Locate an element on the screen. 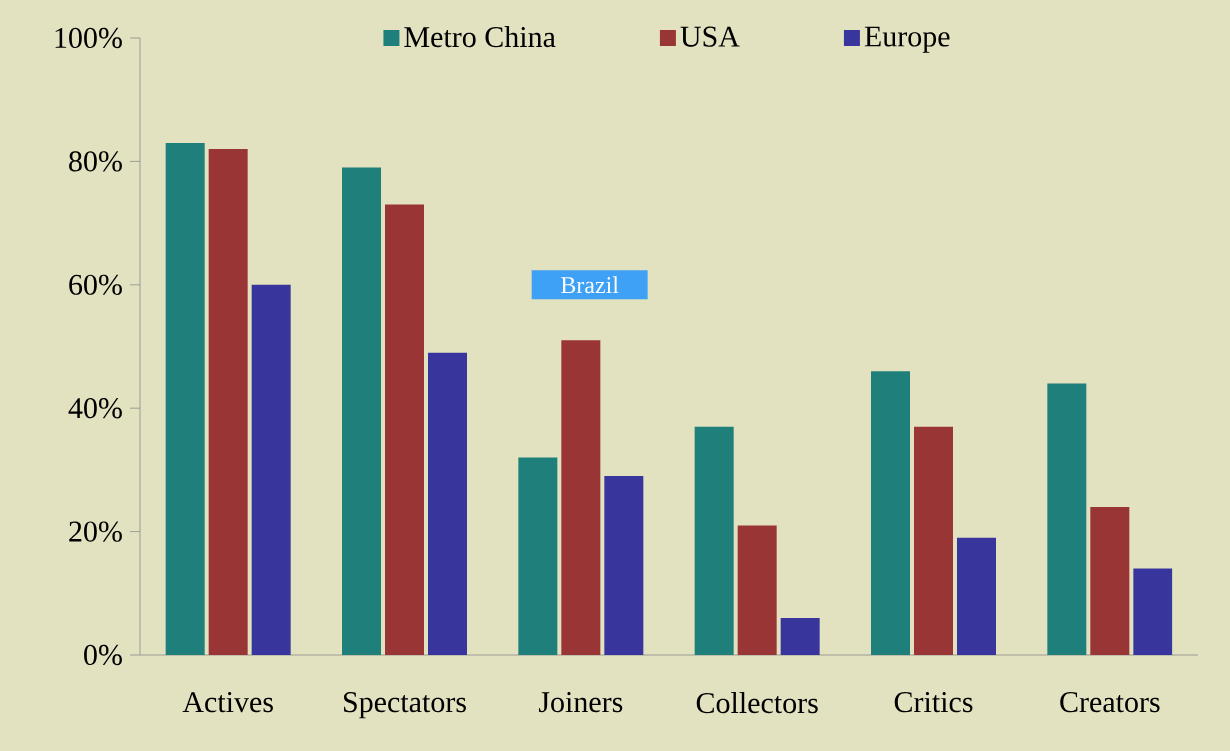 The height and width of the screenshot is (751, 1230). x-tick-label: Collectors is located at coordinates (757, 703).